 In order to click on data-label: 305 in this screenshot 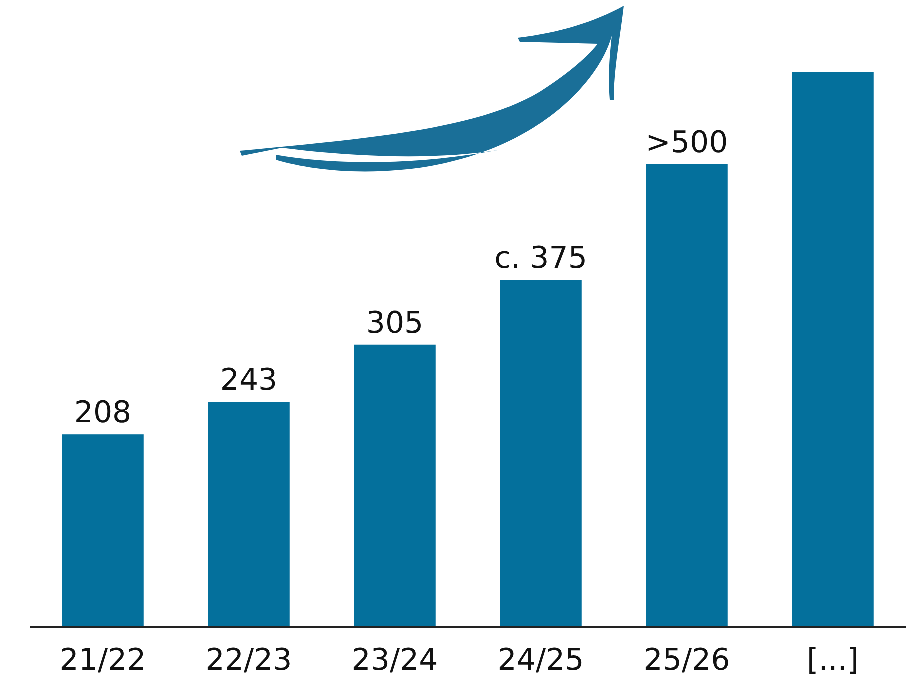, I will do `click(395, 323)`.